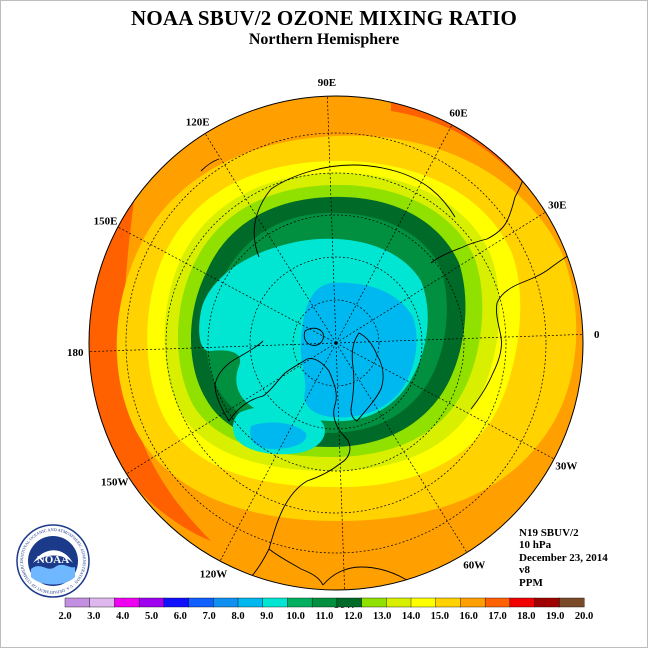  I want to click on longitude-label: 60W, so click(474, 565).